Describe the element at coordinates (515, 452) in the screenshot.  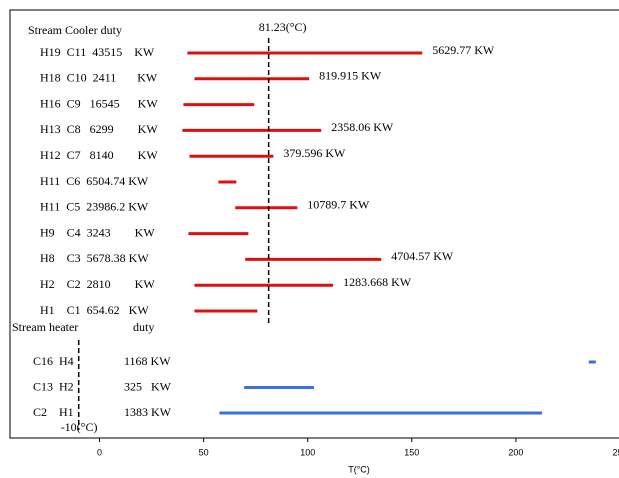
I see `x-tick-label: 200` at that location.